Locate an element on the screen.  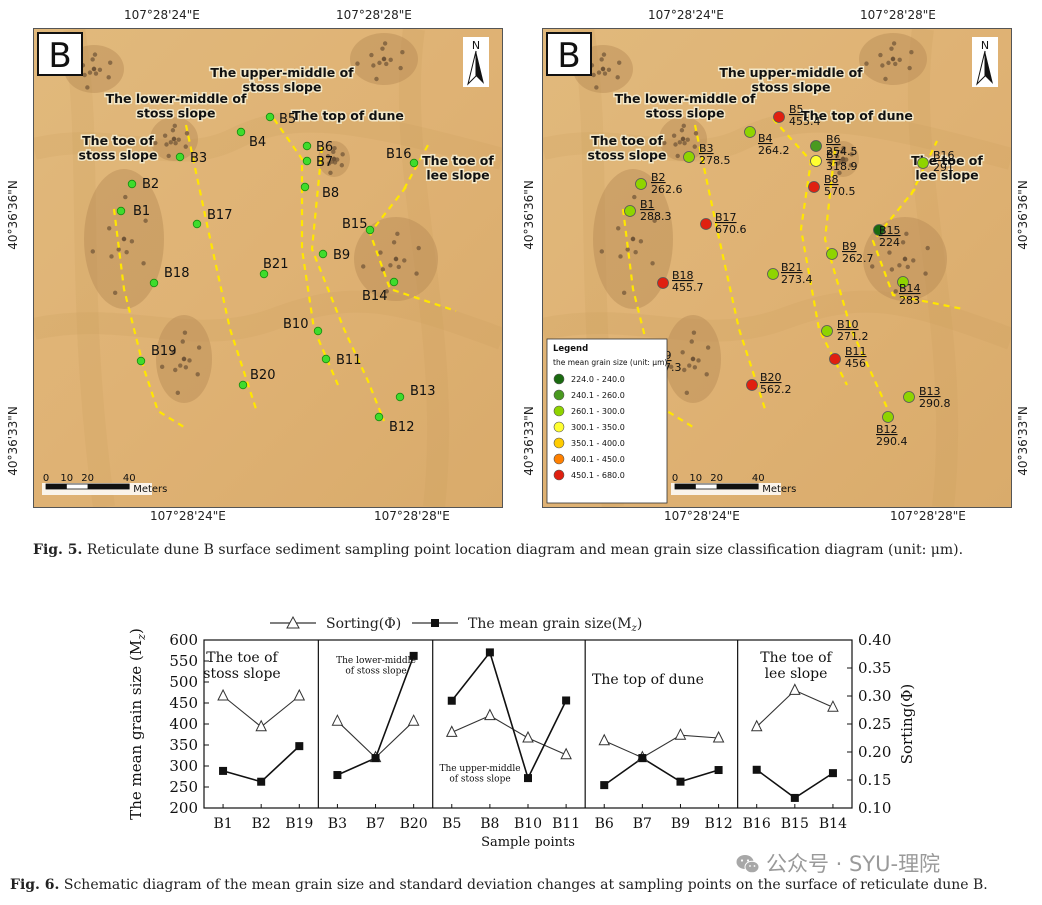
scale-tick-label: 10 is located at coordinates (695, 478).